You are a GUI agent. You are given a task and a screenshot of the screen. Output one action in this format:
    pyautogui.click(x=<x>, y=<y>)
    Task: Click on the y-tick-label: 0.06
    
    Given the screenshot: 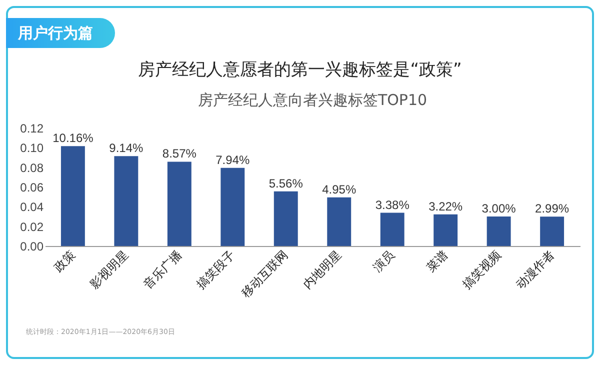 What is the action you would take?
    pyautogui.click(x=32, y=187)
    